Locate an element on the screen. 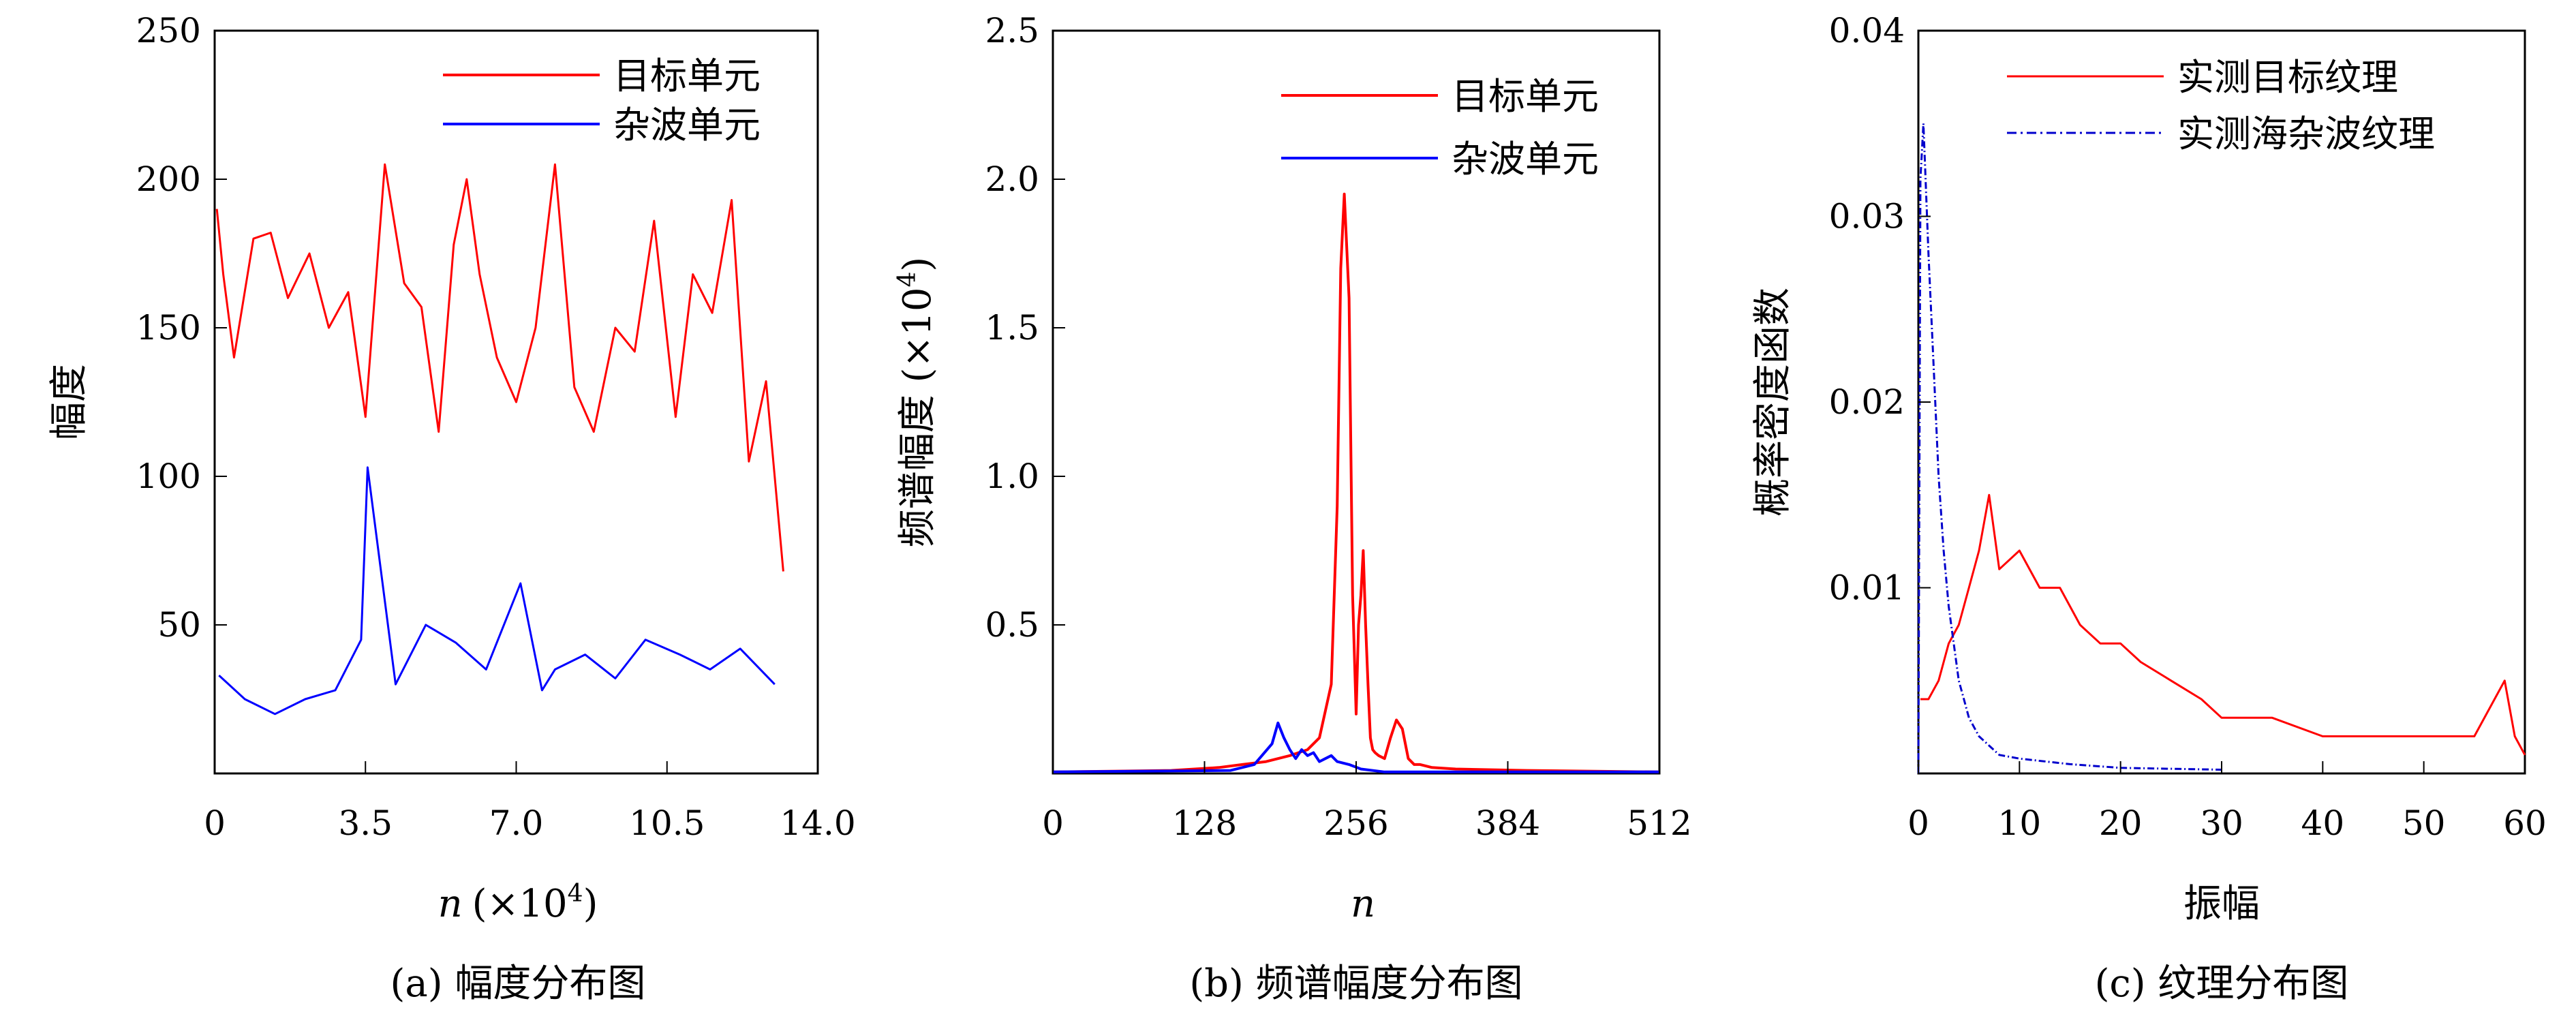  panel-c-xtick-label: 40 is located at coordinates (2323, 823).